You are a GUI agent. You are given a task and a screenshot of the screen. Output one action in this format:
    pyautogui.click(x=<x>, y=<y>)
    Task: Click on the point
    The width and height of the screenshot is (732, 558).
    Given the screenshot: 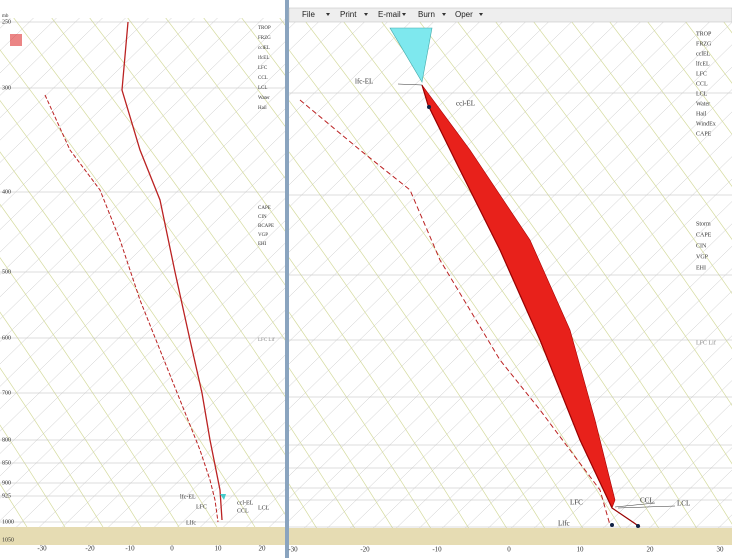 What is the action you would take?
    pyautogui.click(x=638, y=526)
    